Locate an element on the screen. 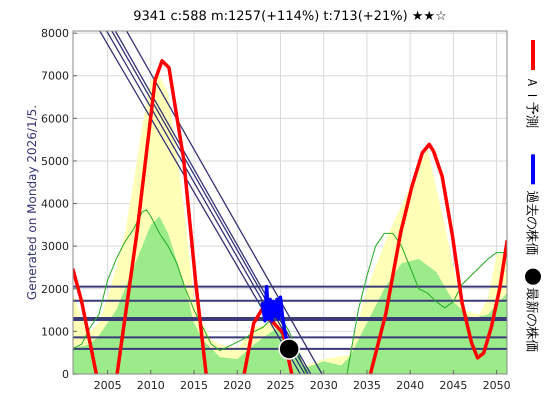 The height and width of the screenshot is (420, 560). y-tick-label: 6000 is located at coordinates (55, 119).